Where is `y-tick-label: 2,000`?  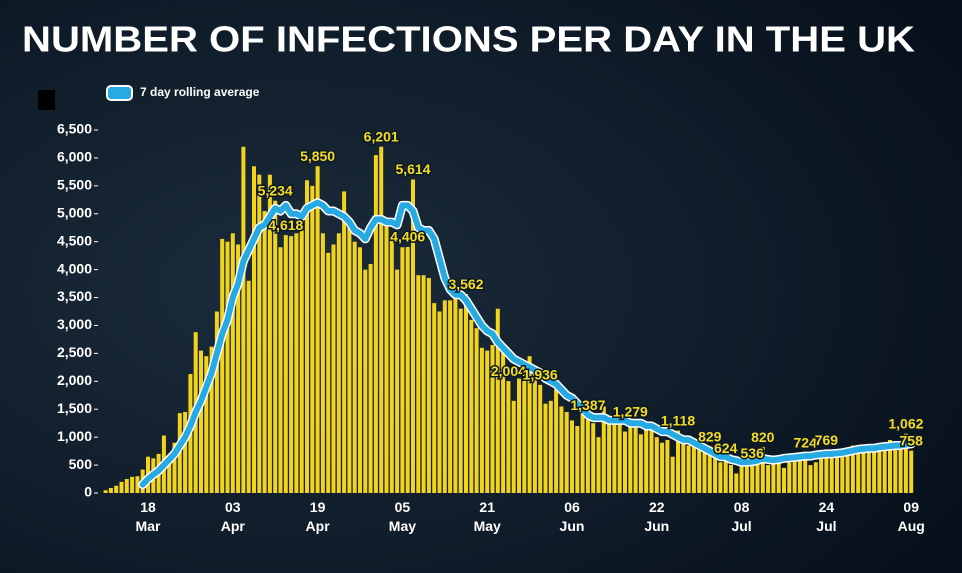 y-tick-label: 2,000 is located at coordinates (74, 380).